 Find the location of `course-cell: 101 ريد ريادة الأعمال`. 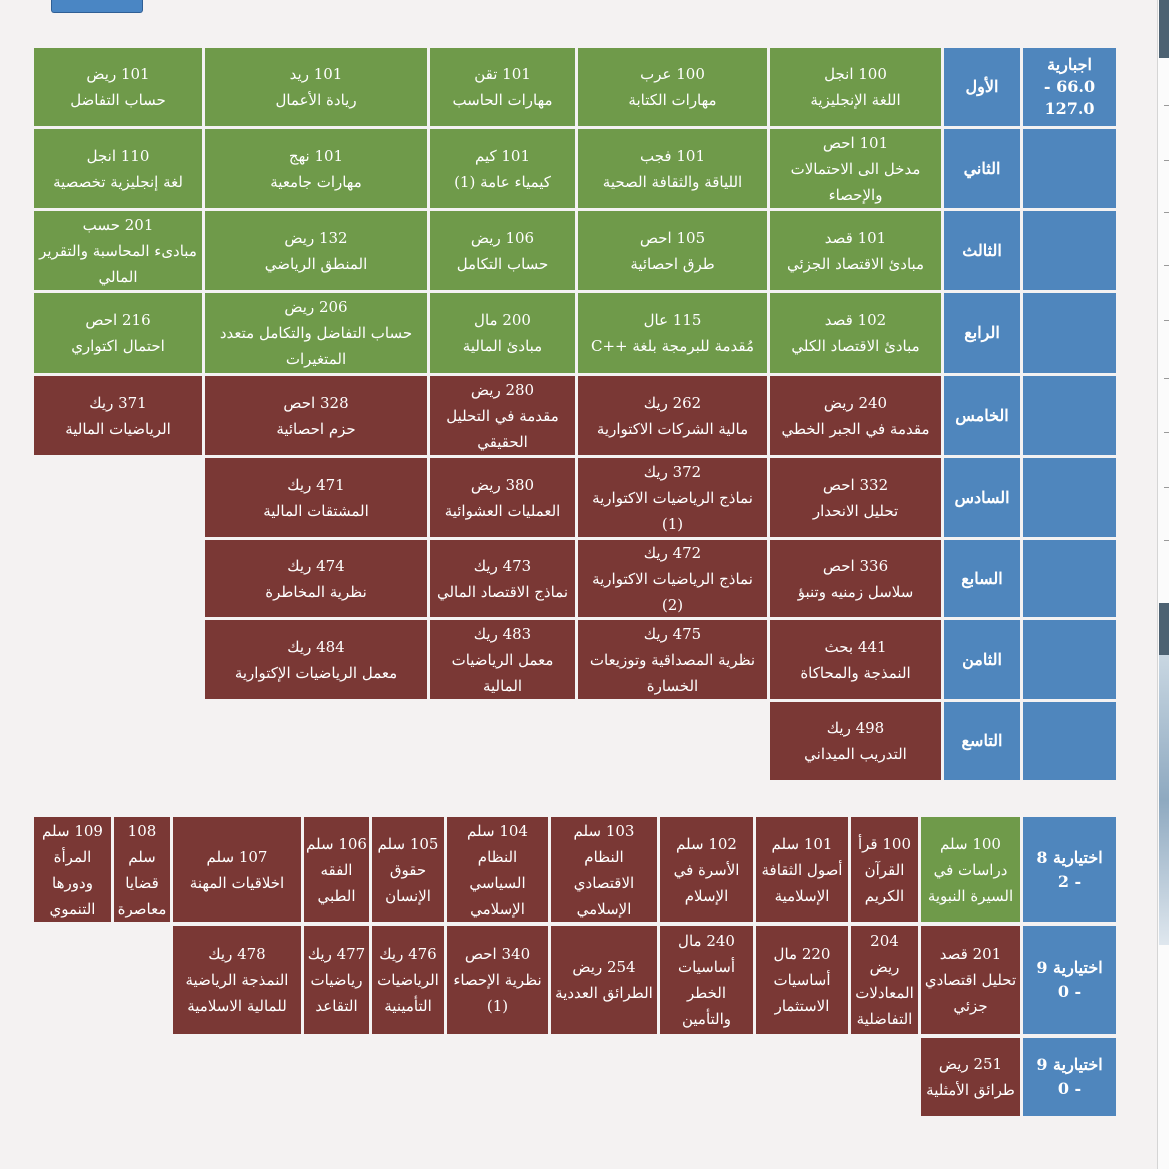

course-cell: 101 ريد ريادة الأعمال is located at coordinates (316, 87).